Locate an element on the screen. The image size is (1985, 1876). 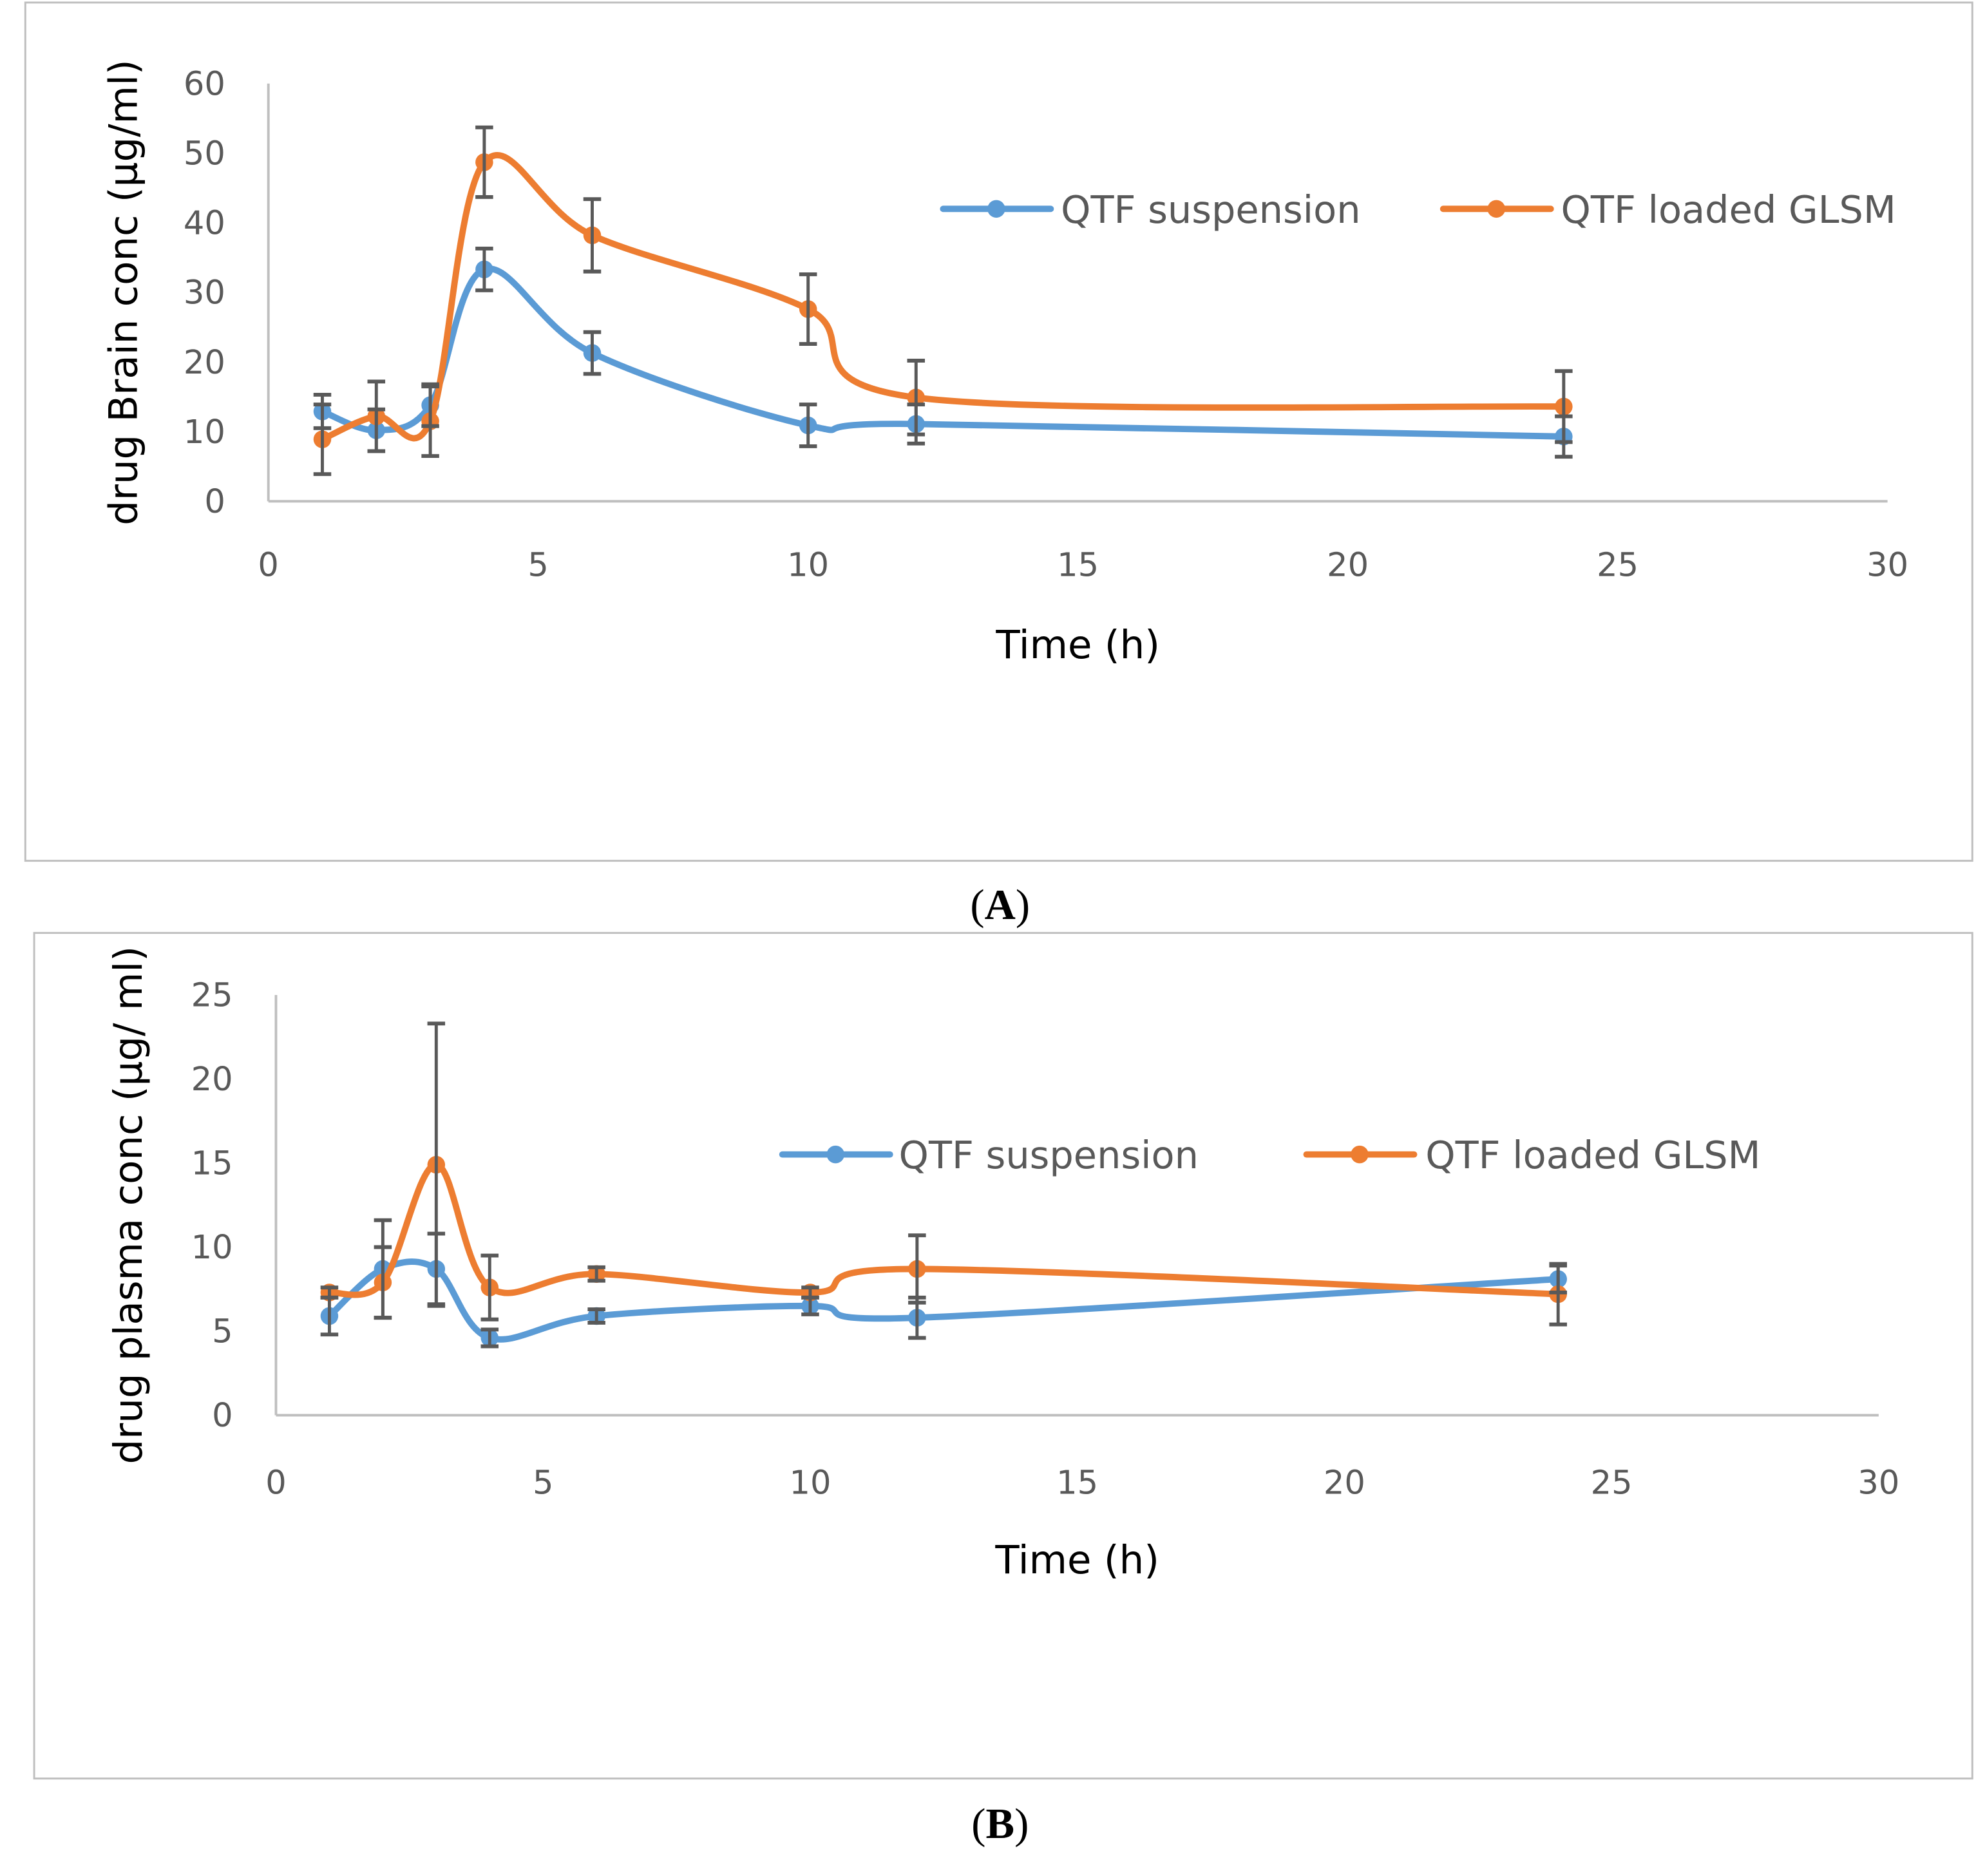
panel-b-label: B is located at coordinates (1000, 1824).